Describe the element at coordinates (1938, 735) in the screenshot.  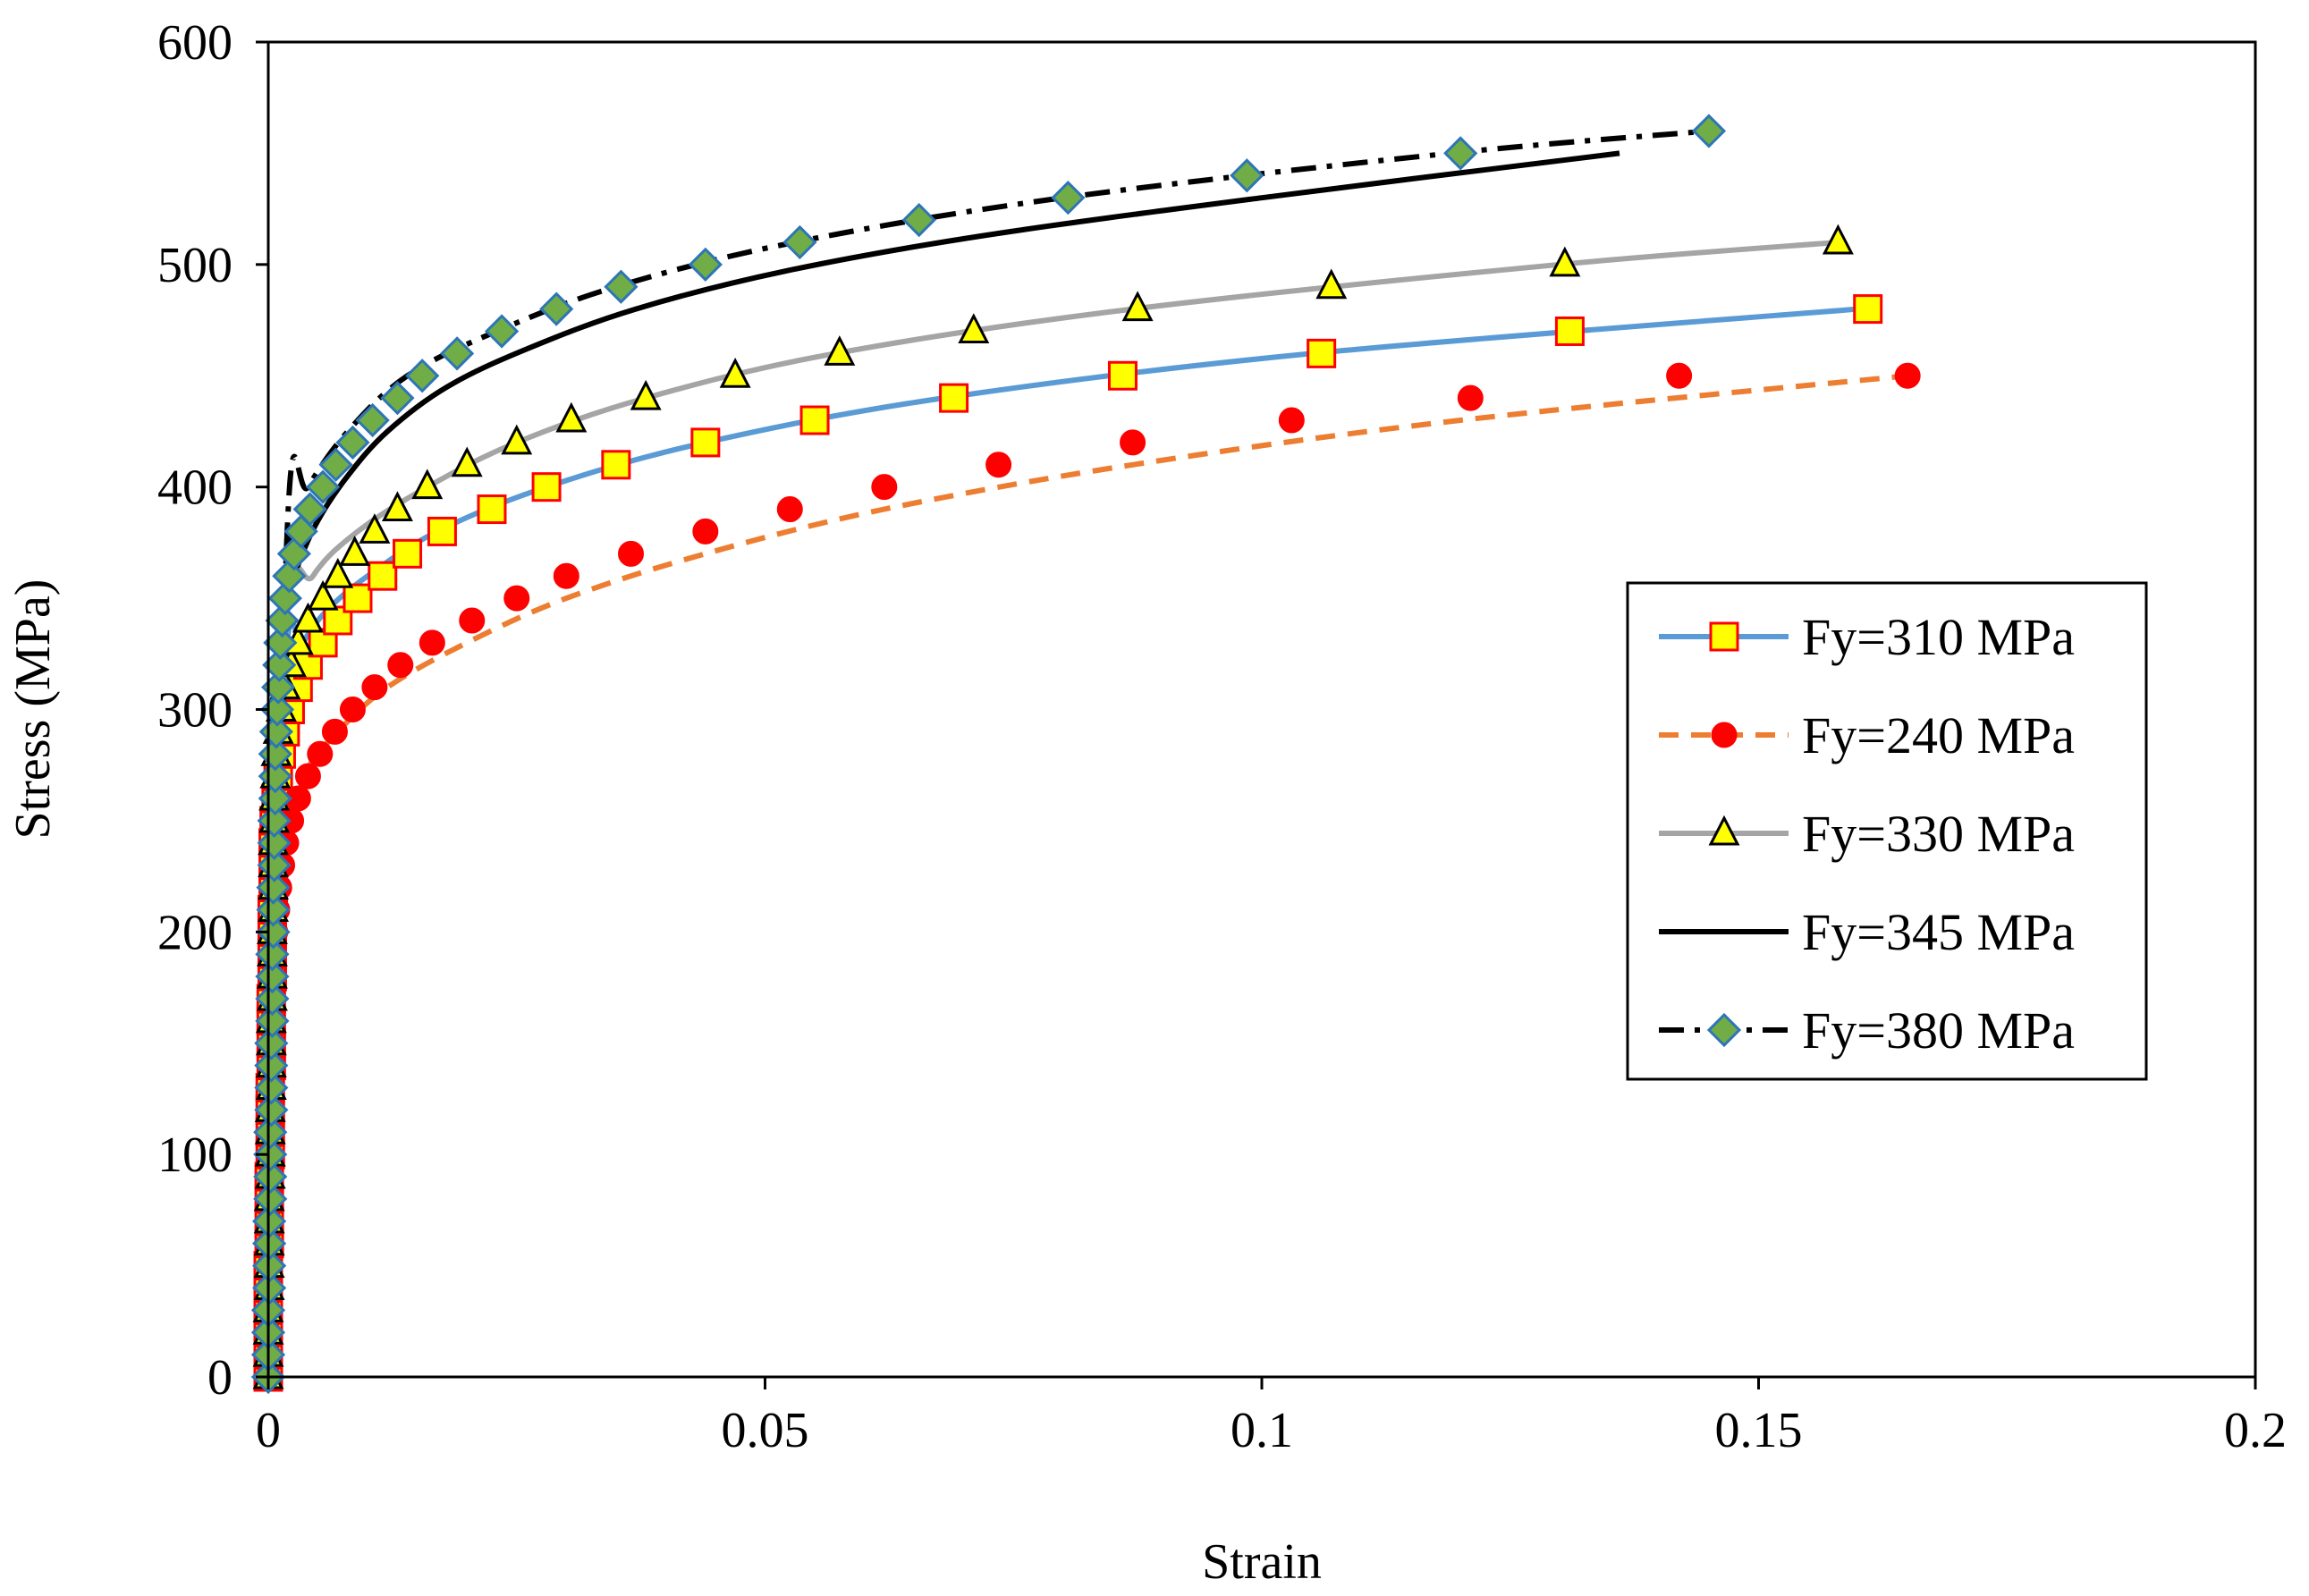
I see `legend-label-2: Fy=240 MPa` at that location.